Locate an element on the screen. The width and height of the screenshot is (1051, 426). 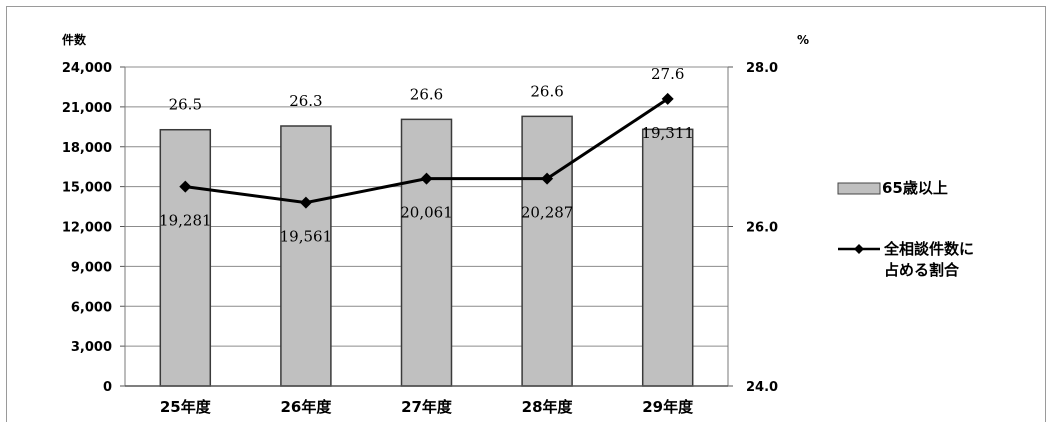
bar-data-label: 19,311 is located at coordinates (667, 133).